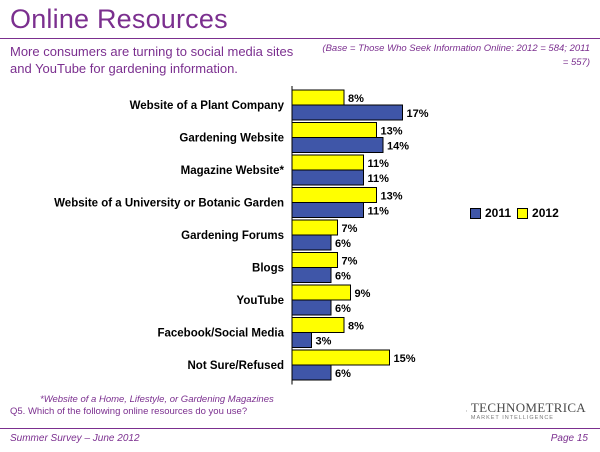  Describe the element at coordinates (119, 19) in the screenshot. I see `page-title: Online Resources` at that location.